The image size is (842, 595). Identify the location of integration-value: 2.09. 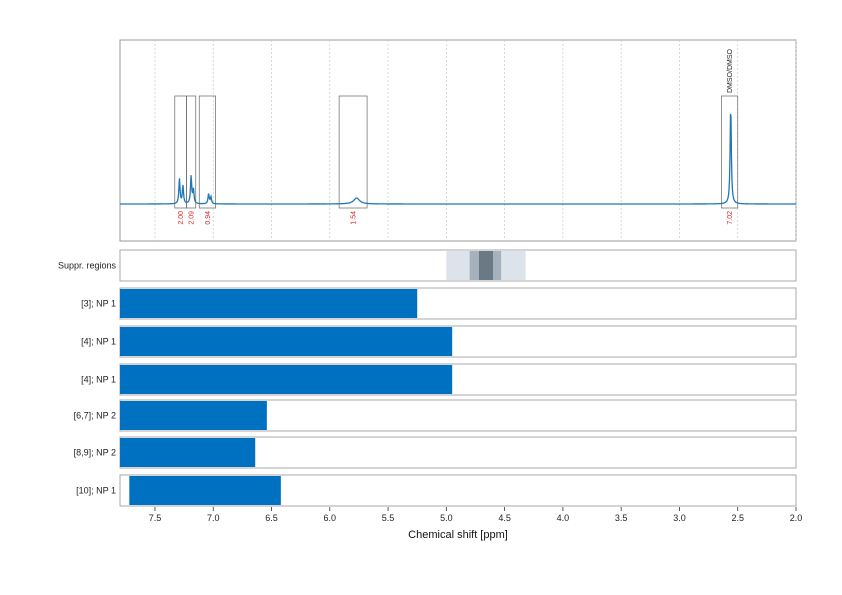
(192, 218).